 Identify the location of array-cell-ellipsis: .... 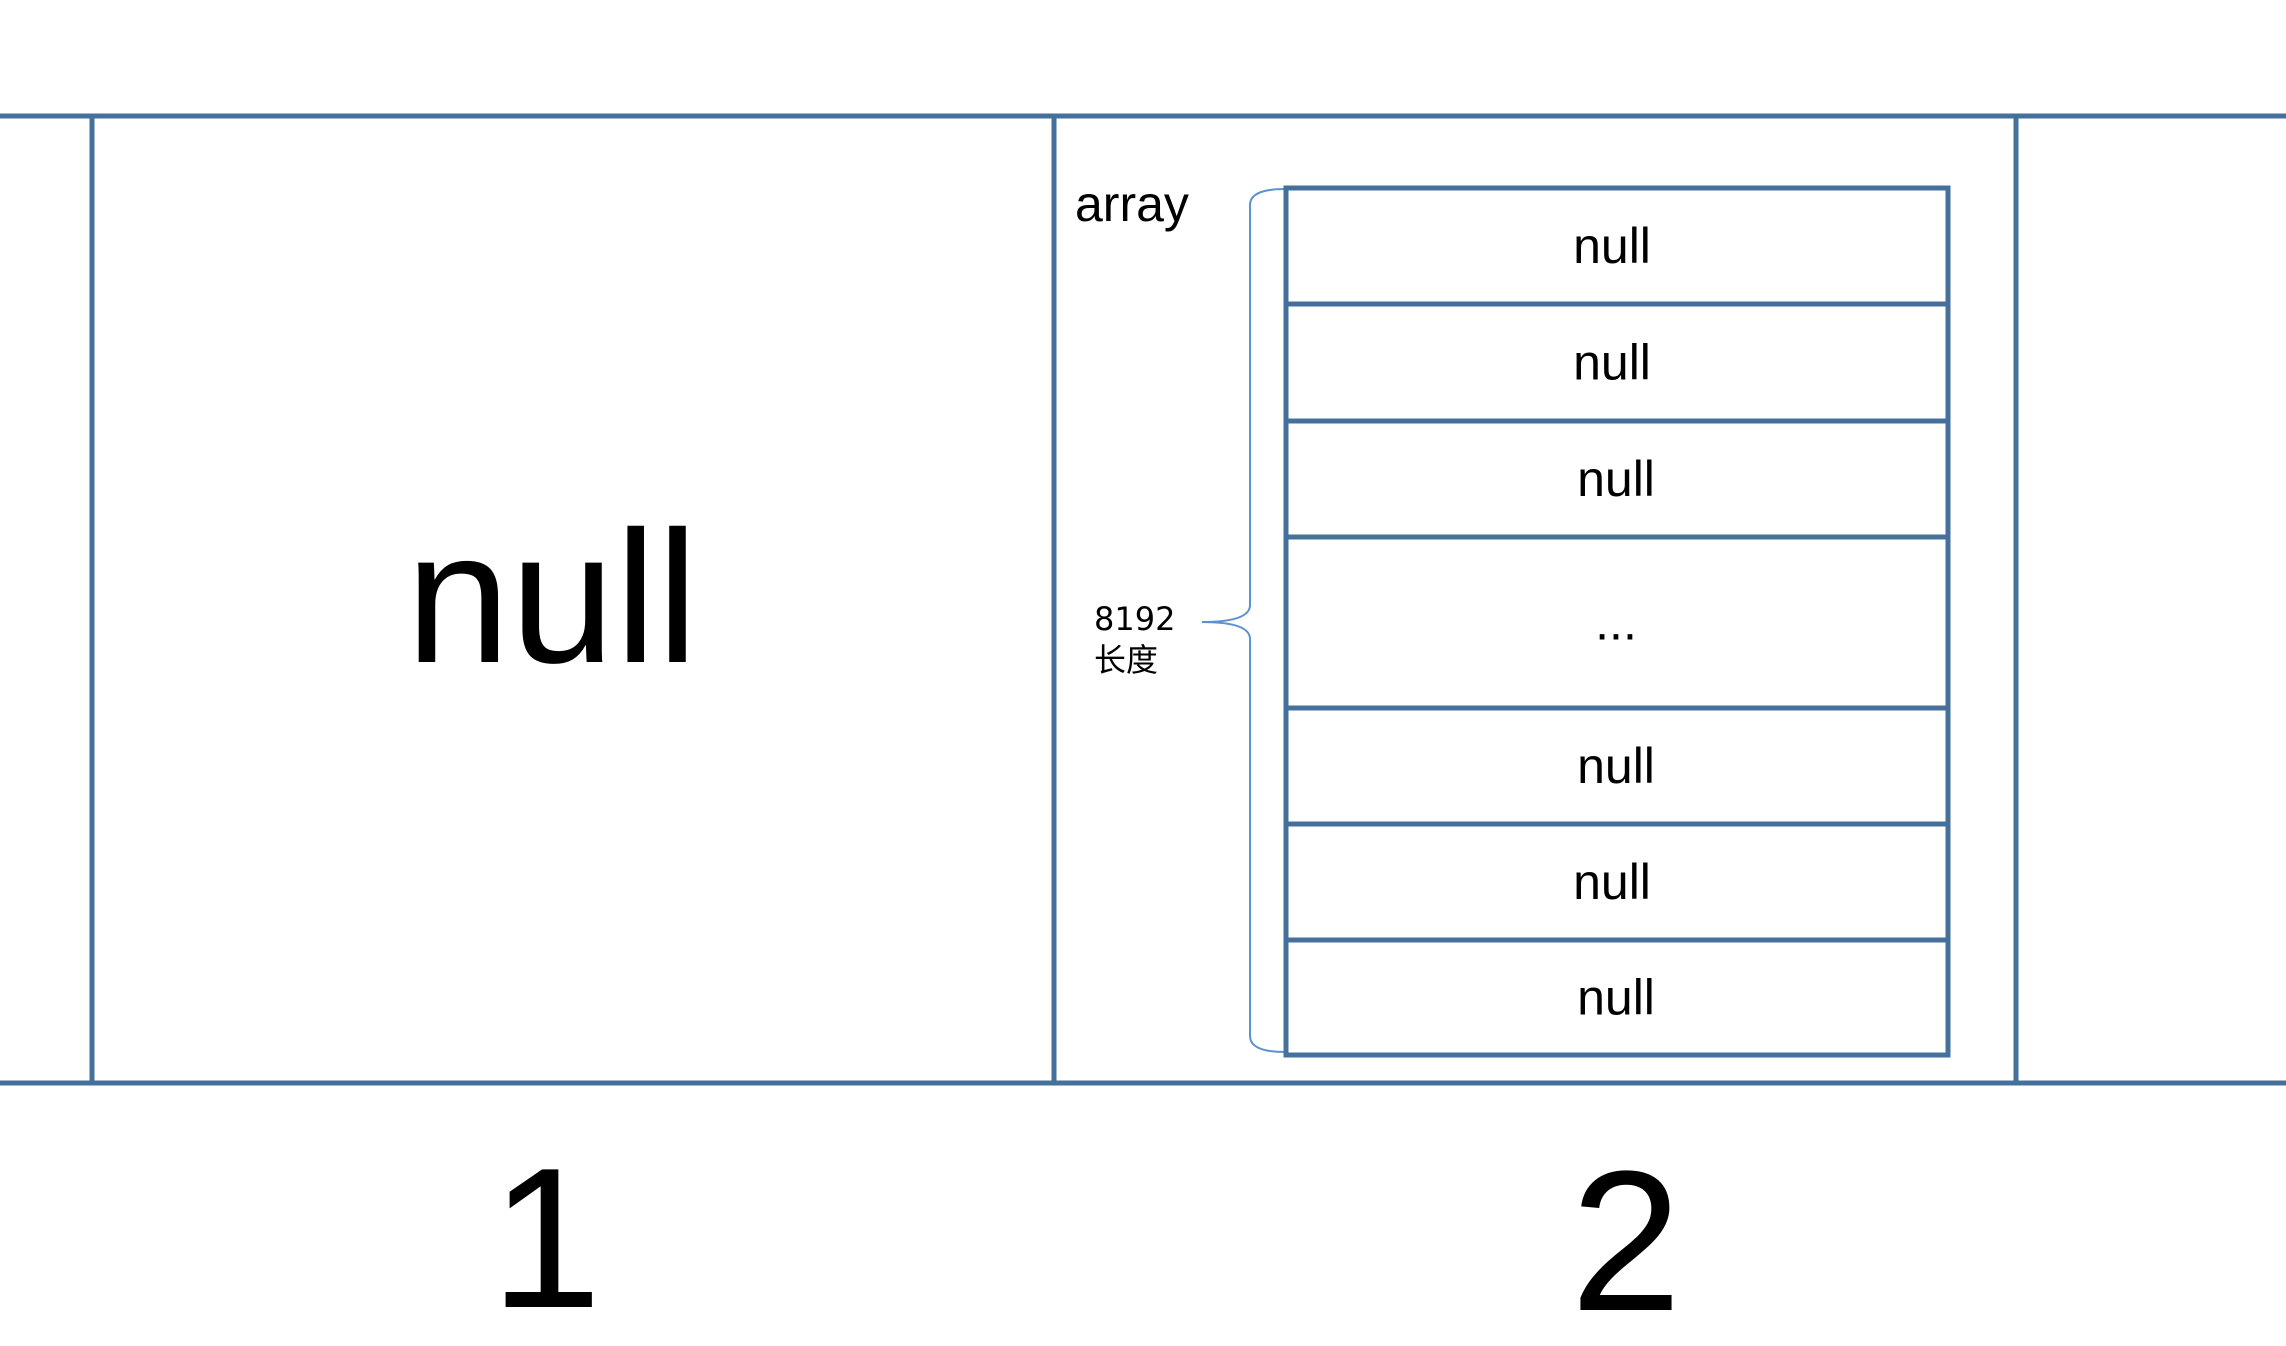
(1616, 623).